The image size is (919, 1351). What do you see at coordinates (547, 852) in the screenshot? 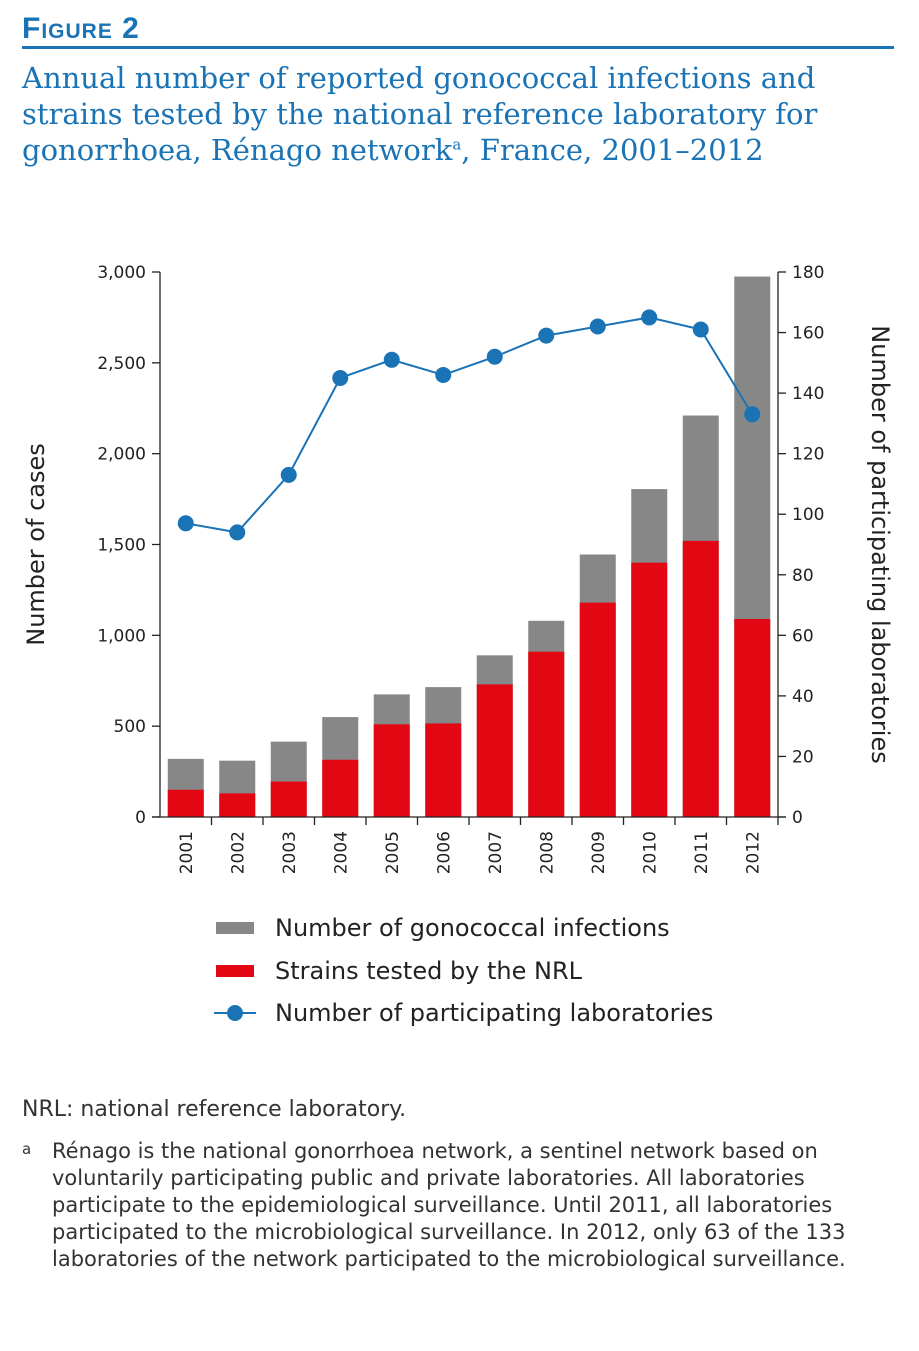
I see `x-tick-label-2008: 2008` at bounding box center [547, 852].